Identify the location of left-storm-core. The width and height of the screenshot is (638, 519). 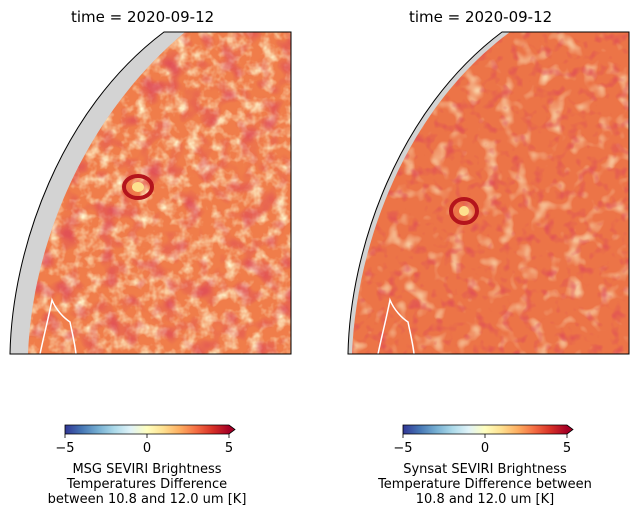
(138, 187).